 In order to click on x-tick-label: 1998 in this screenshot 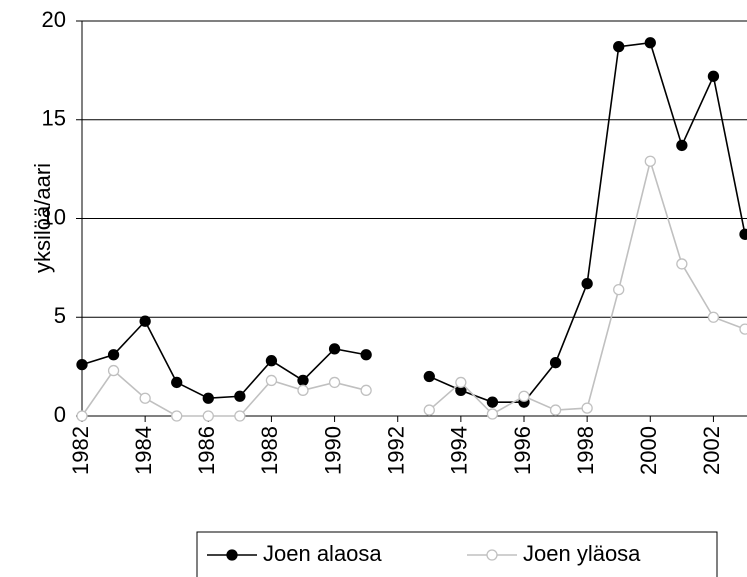, I will do `click(585, 450)`.